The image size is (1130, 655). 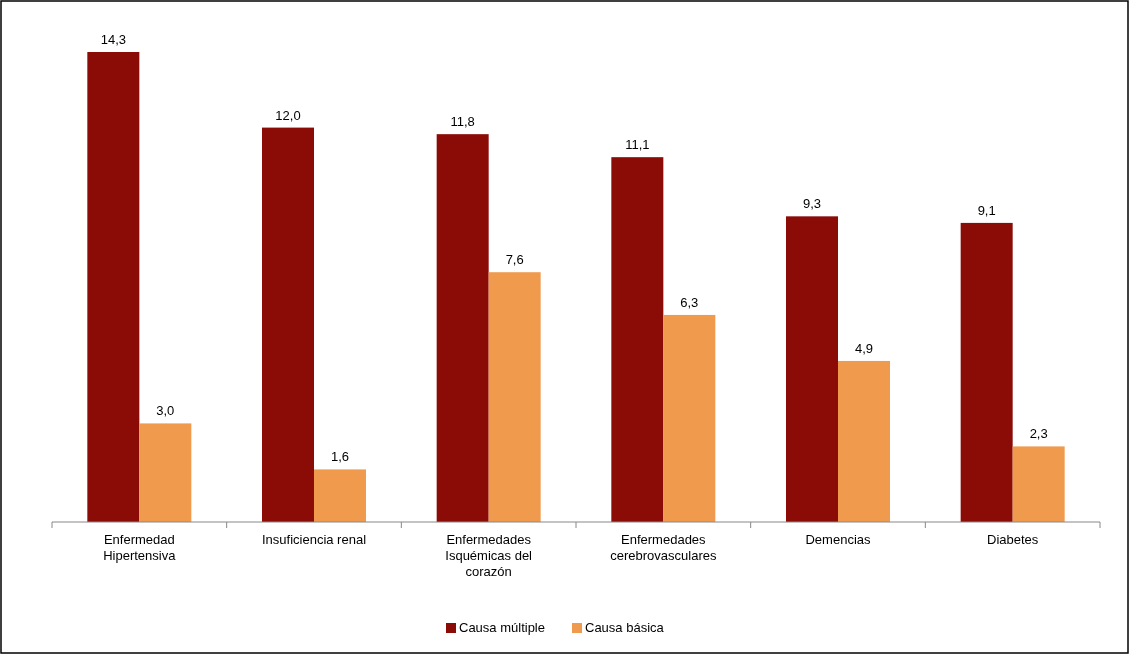 What do you see at coordinates (838, 539) in the screenshot?
I see `x-tick-label: Demencias` at bounding box center [838, 539].